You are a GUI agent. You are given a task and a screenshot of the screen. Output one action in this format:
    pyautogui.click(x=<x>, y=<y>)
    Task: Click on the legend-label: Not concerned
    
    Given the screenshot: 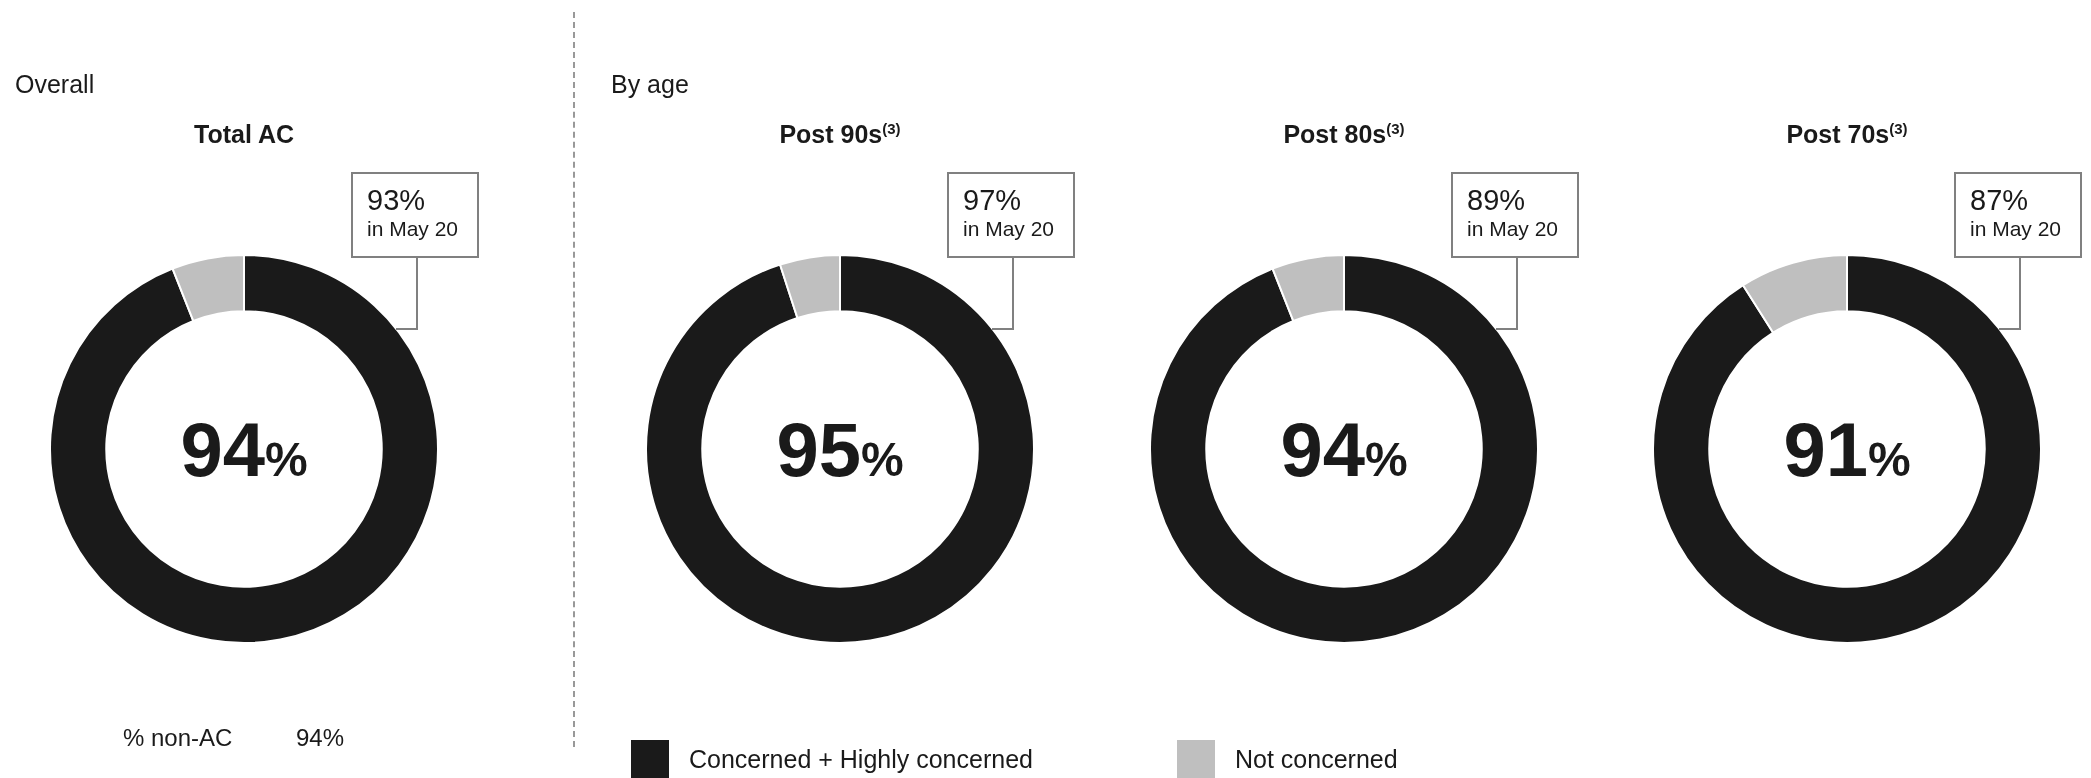 What is the action you would take?
    pyautogui.click(x=1316, y=759)
    